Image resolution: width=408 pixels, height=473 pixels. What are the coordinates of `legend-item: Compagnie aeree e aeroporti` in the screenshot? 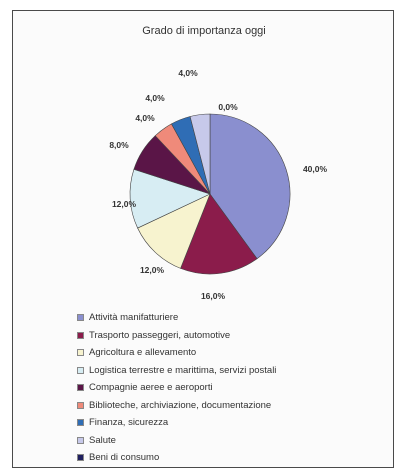 It's located at (176, 388).